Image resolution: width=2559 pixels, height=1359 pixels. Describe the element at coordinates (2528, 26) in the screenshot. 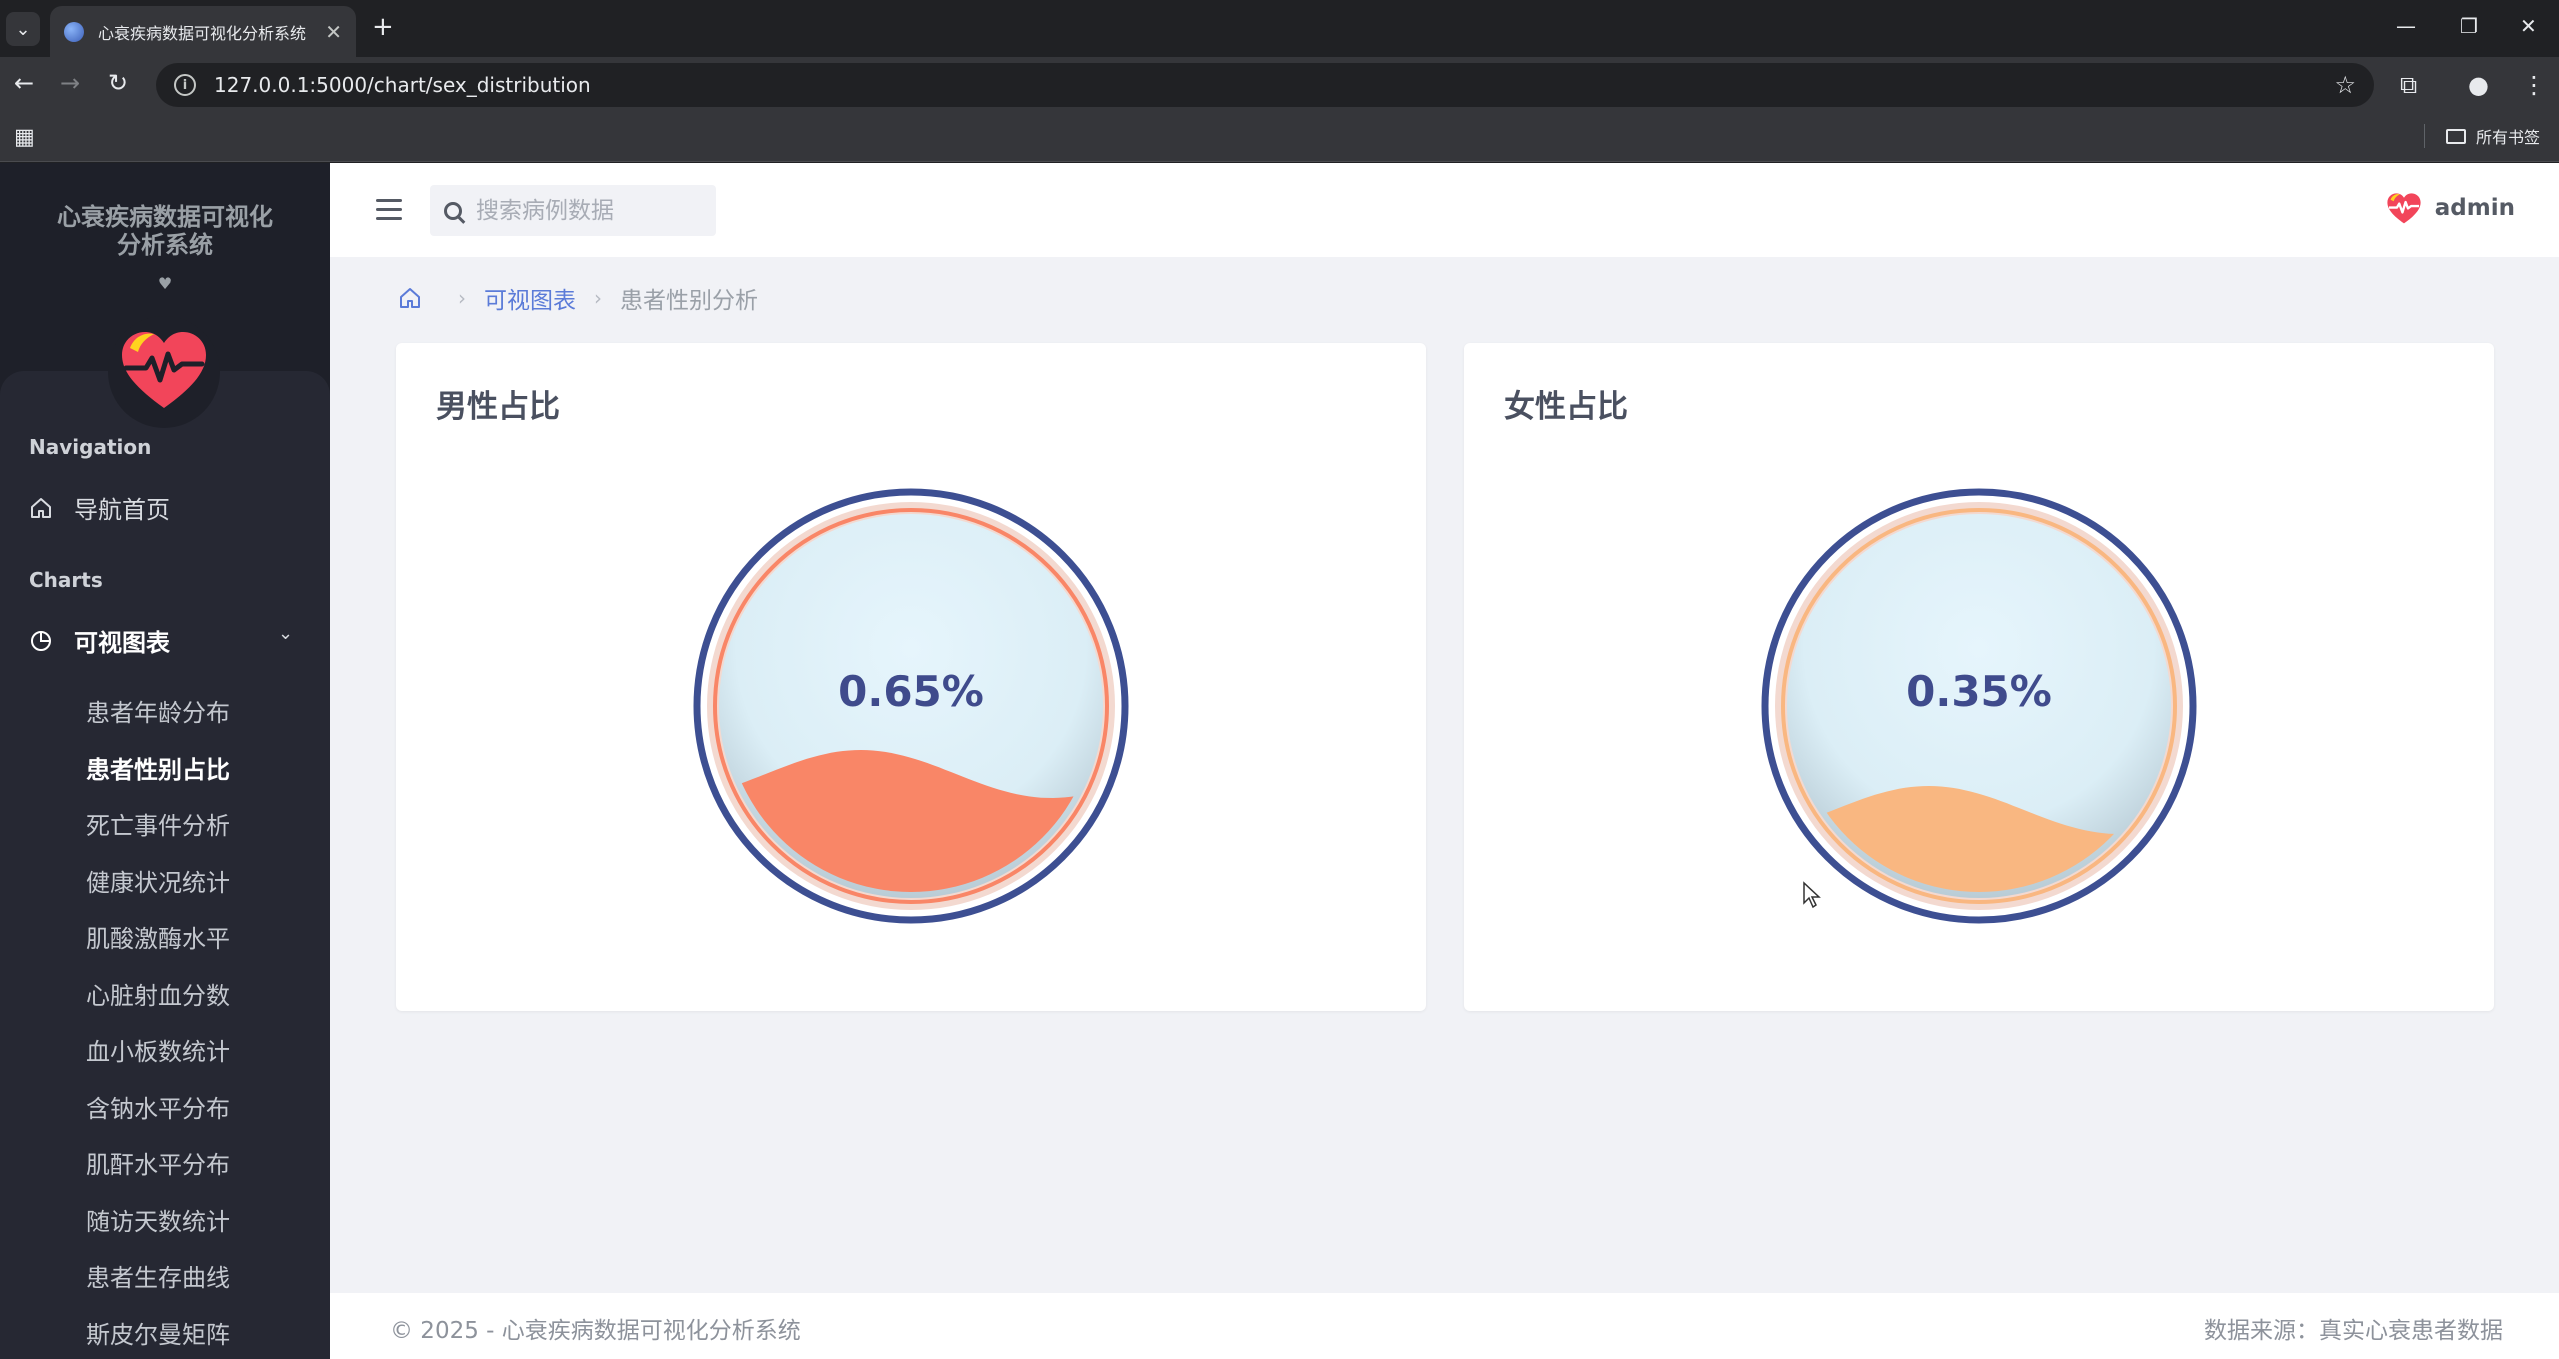

I see `close-window-icon: ✕` at that location.